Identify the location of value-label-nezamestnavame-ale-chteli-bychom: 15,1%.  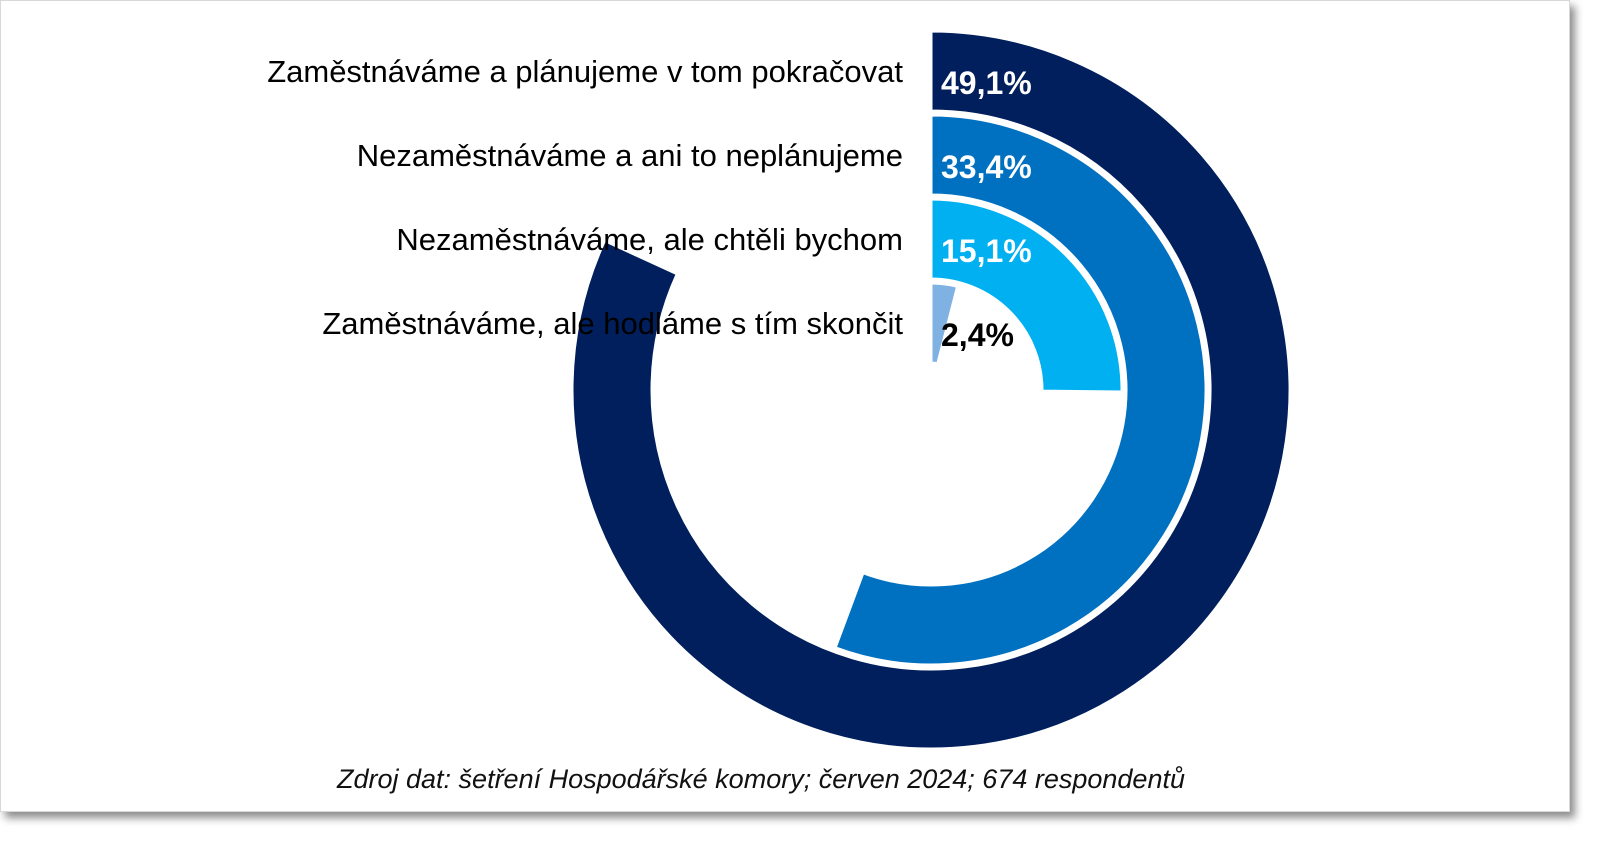
(986, 251).